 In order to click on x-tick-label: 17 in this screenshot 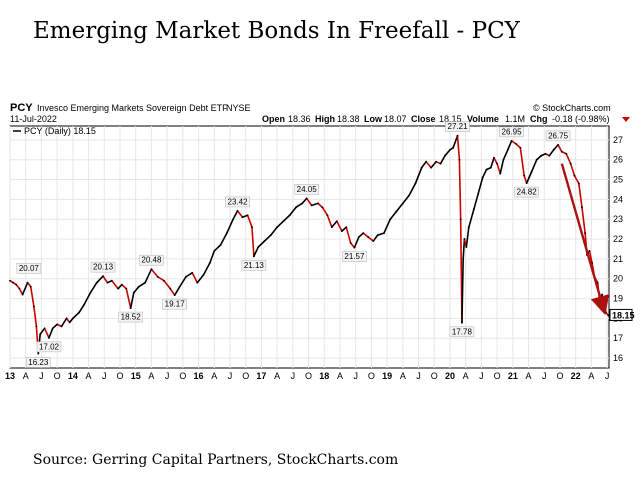, I will do `click(261, 376)`.